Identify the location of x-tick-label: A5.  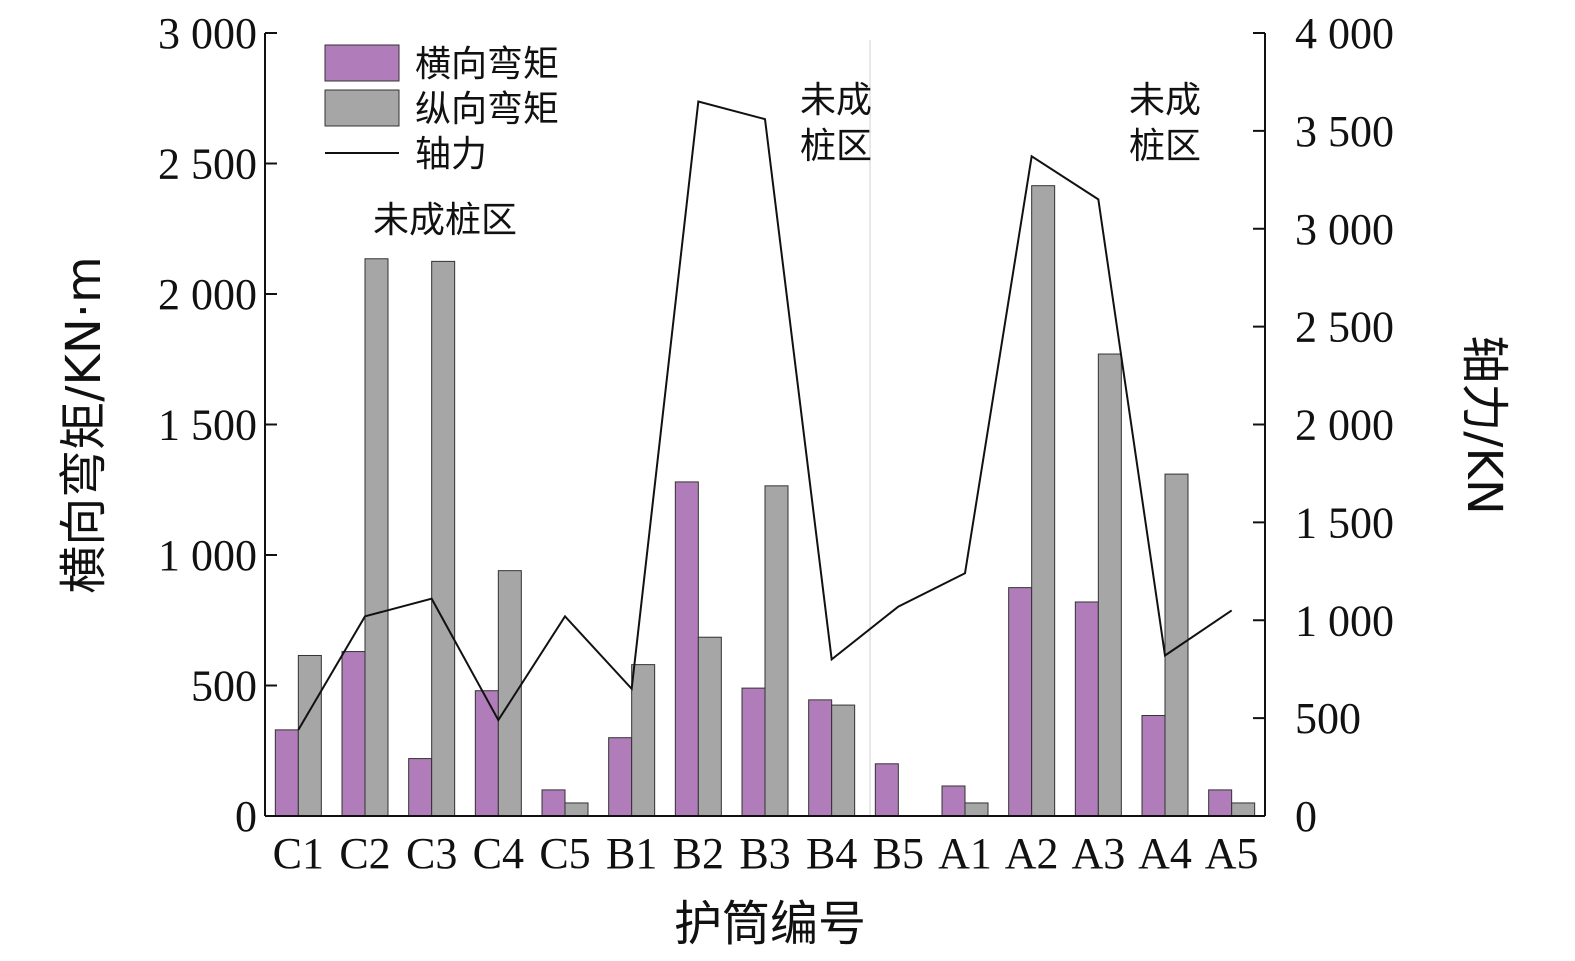
(1232, 853).